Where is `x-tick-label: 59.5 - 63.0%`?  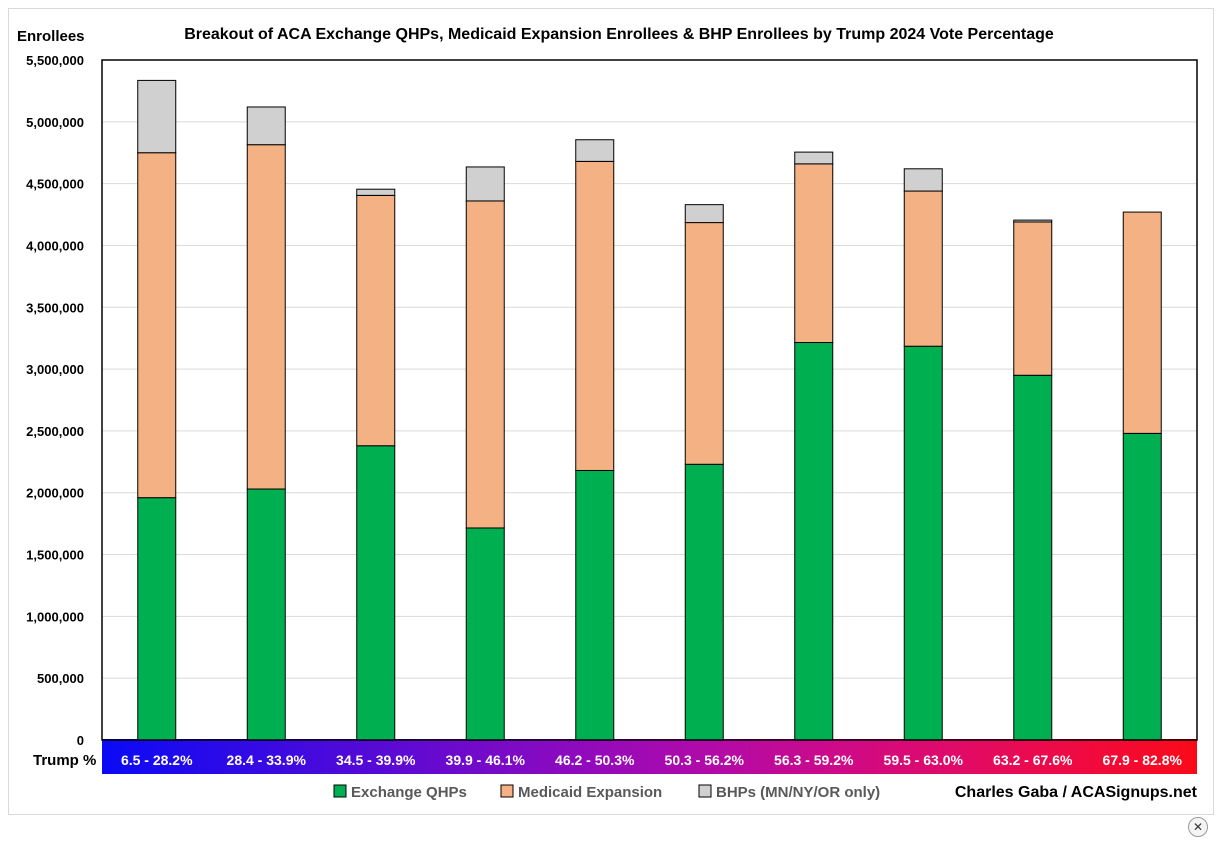
x-tick-label: 59.5 - 63.0% is located at coordinates (924, 760).